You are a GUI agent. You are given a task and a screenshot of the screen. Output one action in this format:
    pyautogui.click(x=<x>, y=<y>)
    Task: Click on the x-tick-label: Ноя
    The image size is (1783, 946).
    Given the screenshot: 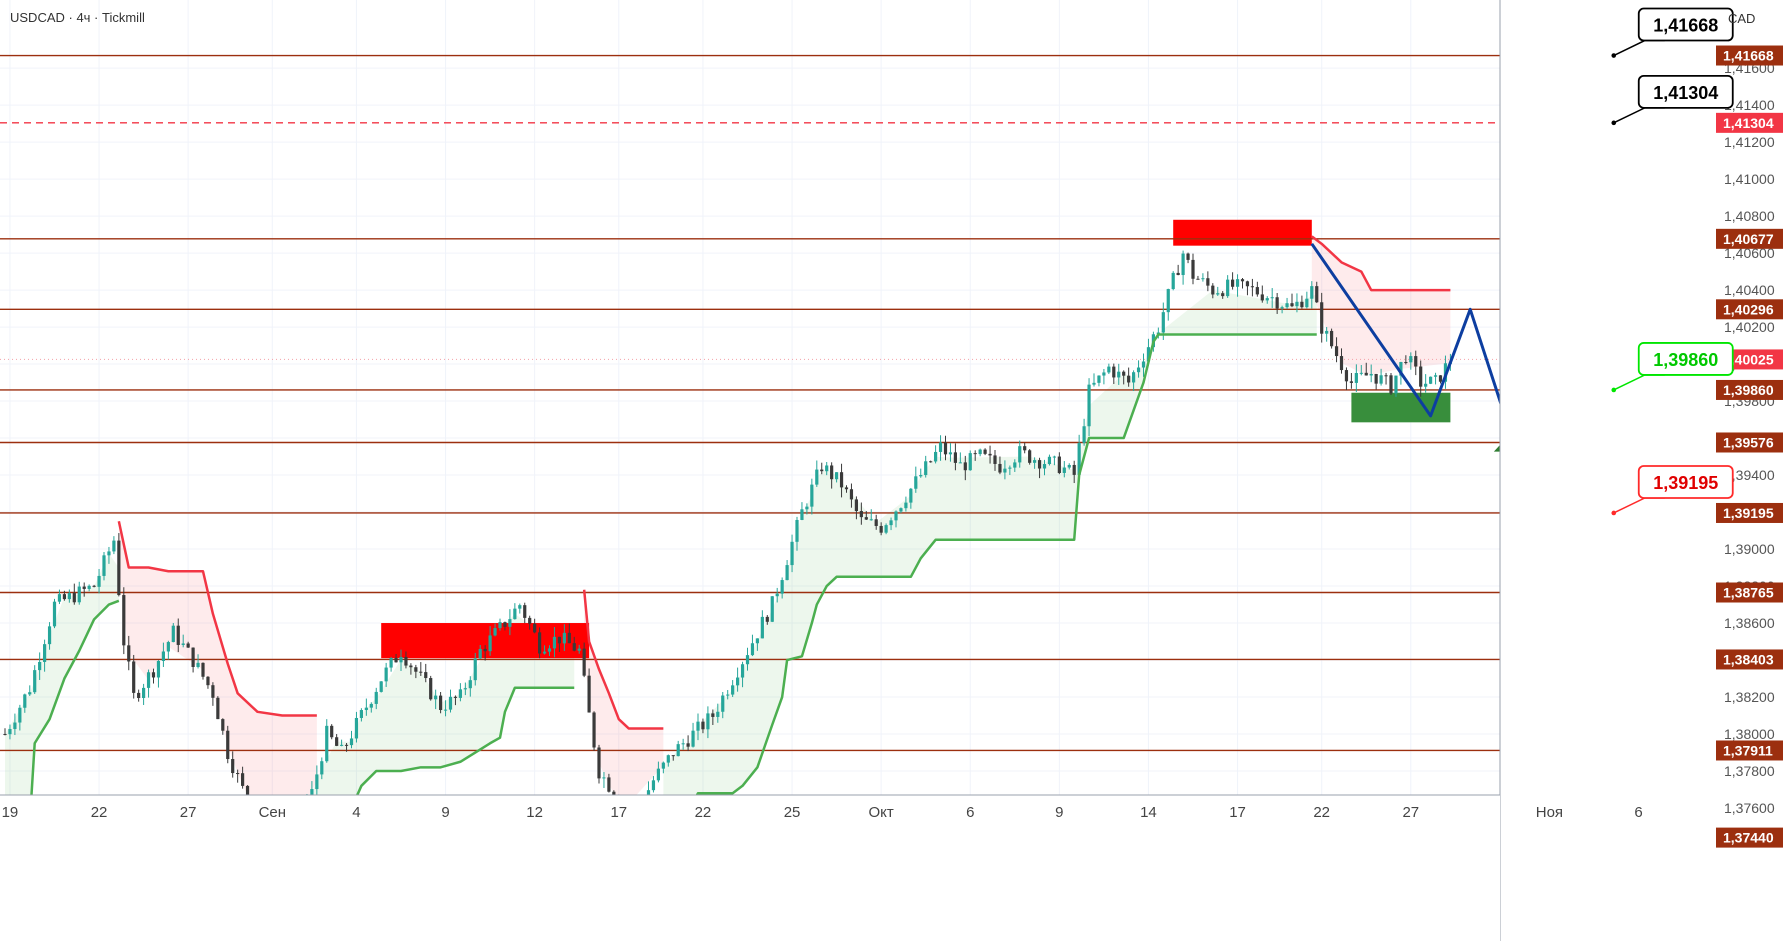 What is the action you would take?
    pyautogui.click(x=1549, y=812)
    